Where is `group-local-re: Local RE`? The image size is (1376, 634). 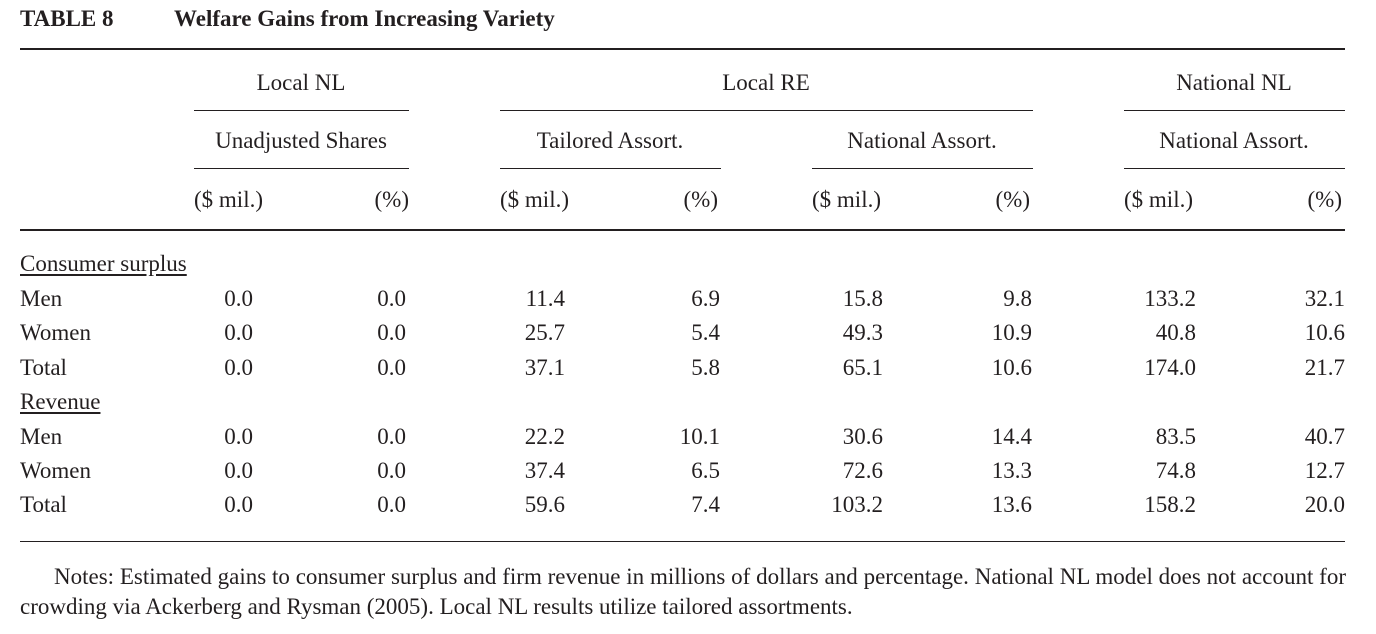
group-local-re: Local RE is located at coordinates (766, 82).